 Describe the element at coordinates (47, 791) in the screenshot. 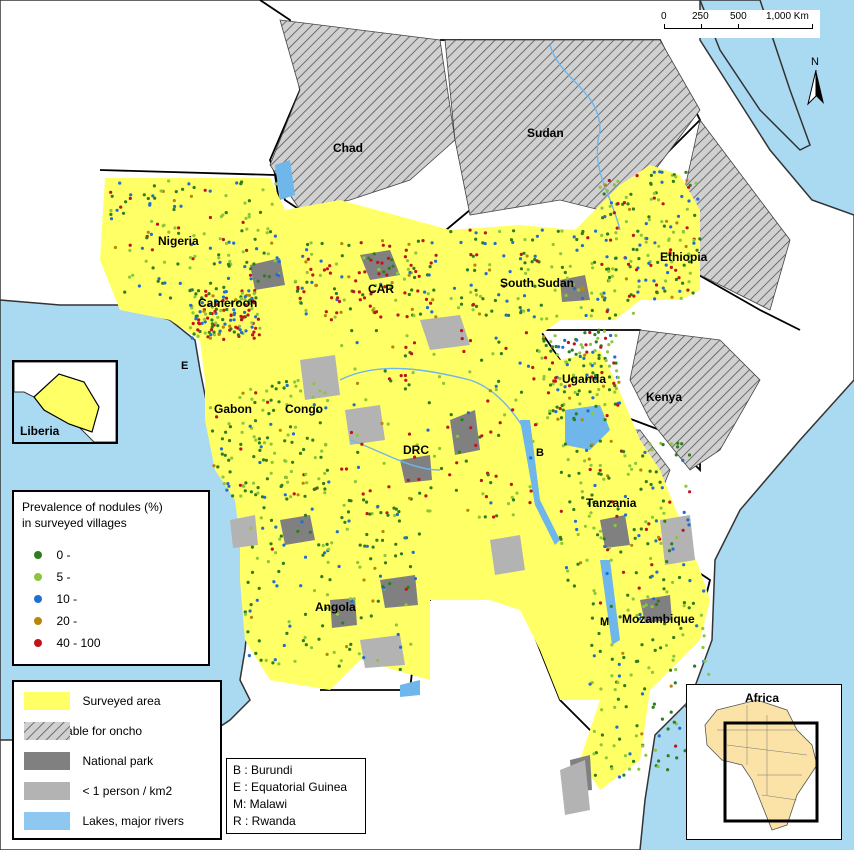

I see `low-density-swatch` at that location.